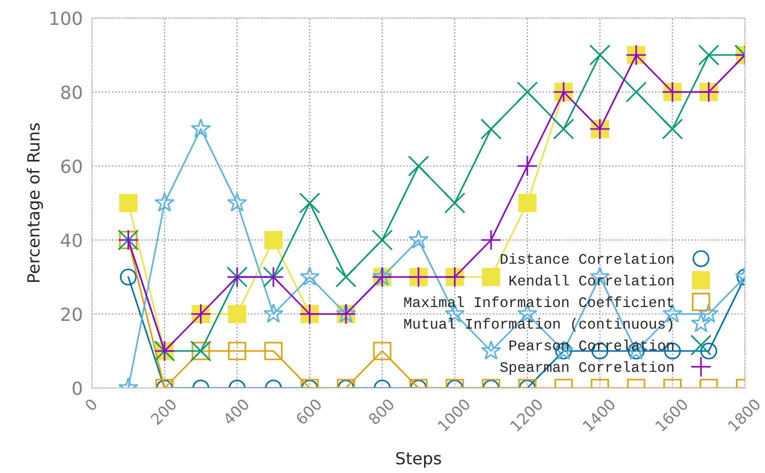 This screenshot has height=473, width=765. What do you see at coordinates (71, 166) in the screenshot?
I see `y-tick-label: 60` at bounding box center [71, 166].